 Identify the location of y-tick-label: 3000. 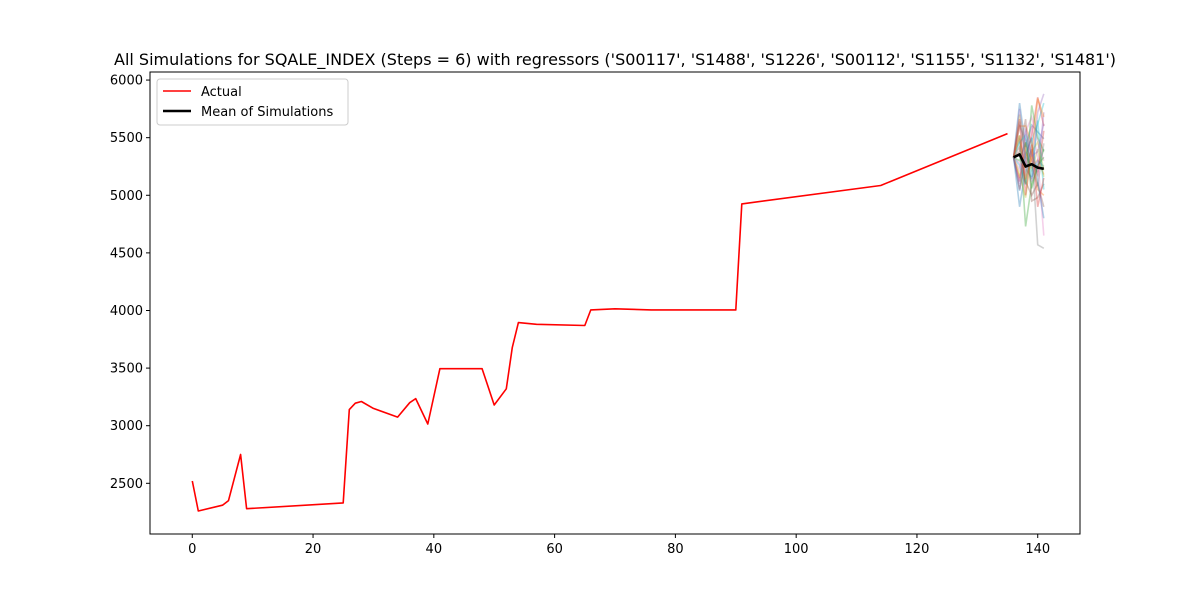
(126, 426).